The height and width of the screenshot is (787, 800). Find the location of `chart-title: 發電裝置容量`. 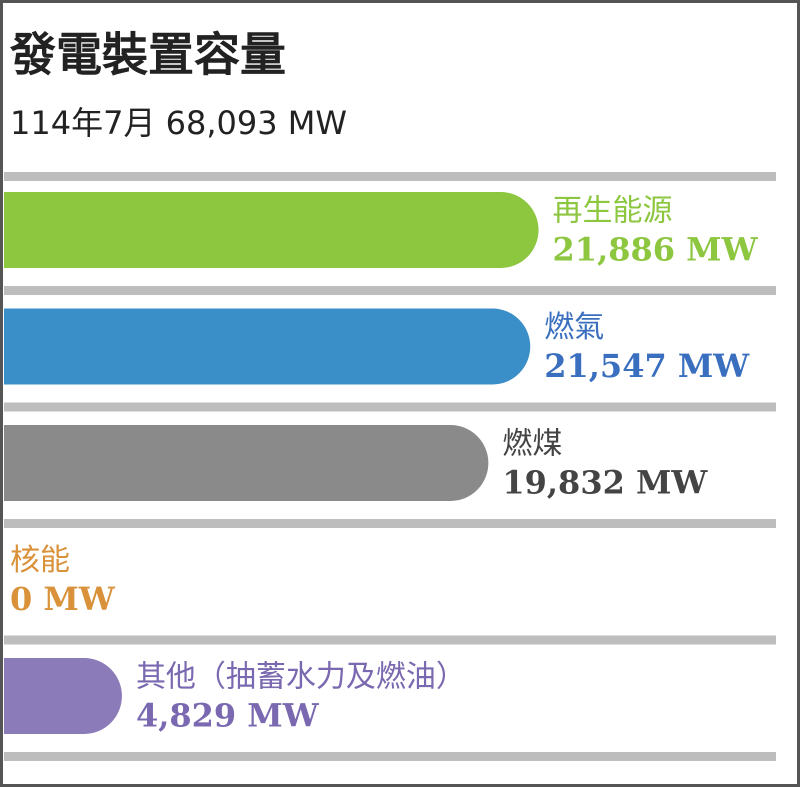

chart-title: 發電裝置容量 is located at coordinates (147, 55).